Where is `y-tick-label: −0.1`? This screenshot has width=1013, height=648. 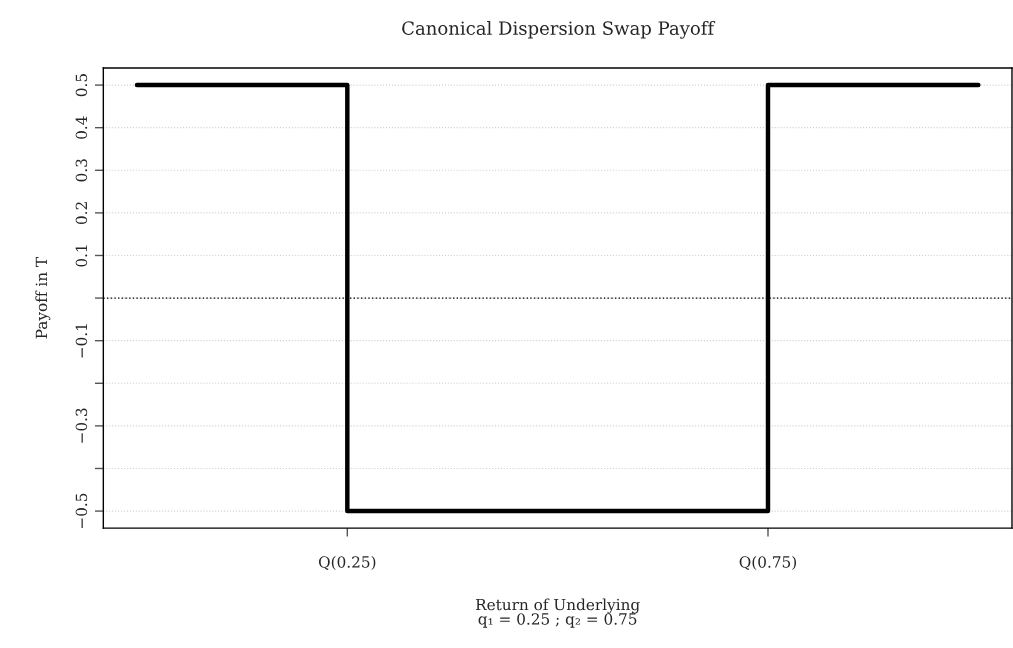
y-tick-label: −0.1 is located at coordinates (81, 341).